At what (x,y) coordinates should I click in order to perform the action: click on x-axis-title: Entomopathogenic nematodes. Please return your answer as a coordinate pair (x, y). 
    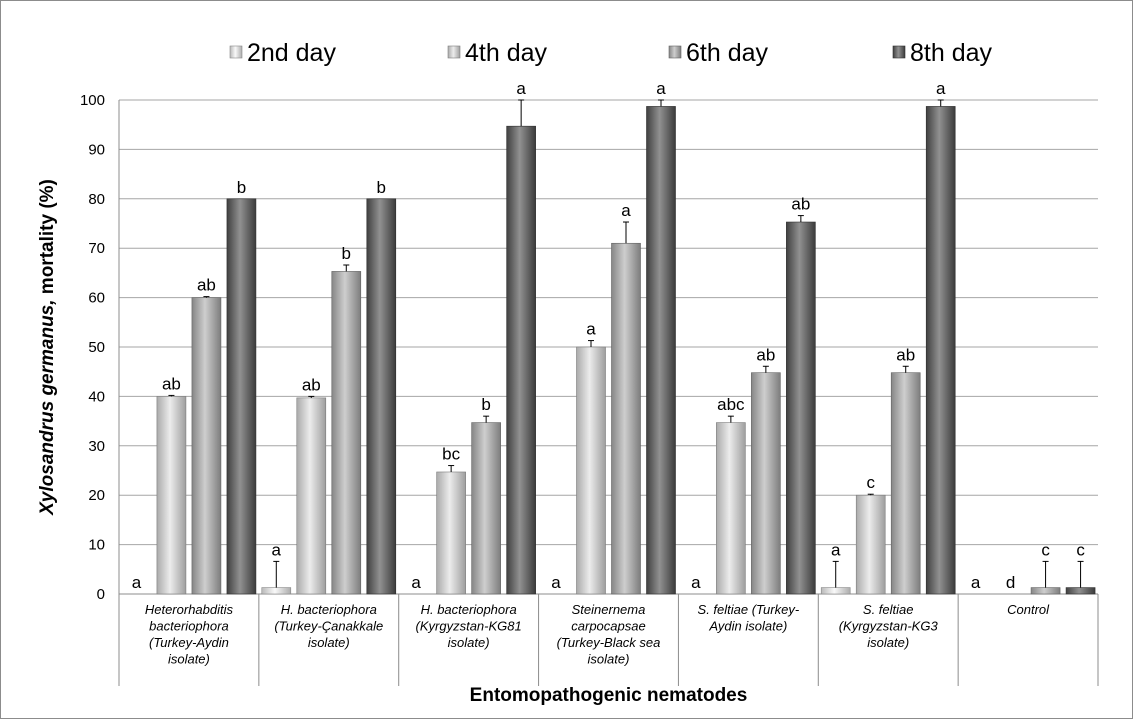
    Looking at the image, I should click on (609, 695).